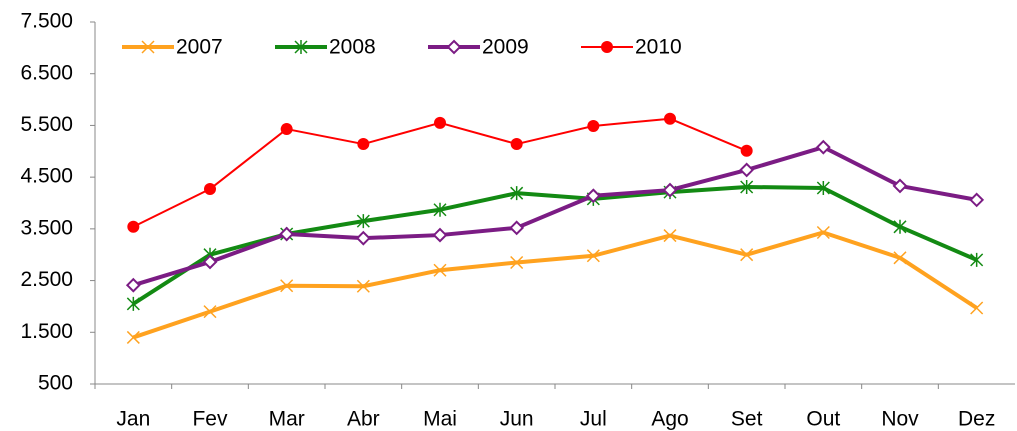 Image resolution: width=1017 pixels, height=431 pixels. What do you see at coordinates (658, 47) in the screenshot?
I see `legend-label: 2010` at bounding box center [658, 47].